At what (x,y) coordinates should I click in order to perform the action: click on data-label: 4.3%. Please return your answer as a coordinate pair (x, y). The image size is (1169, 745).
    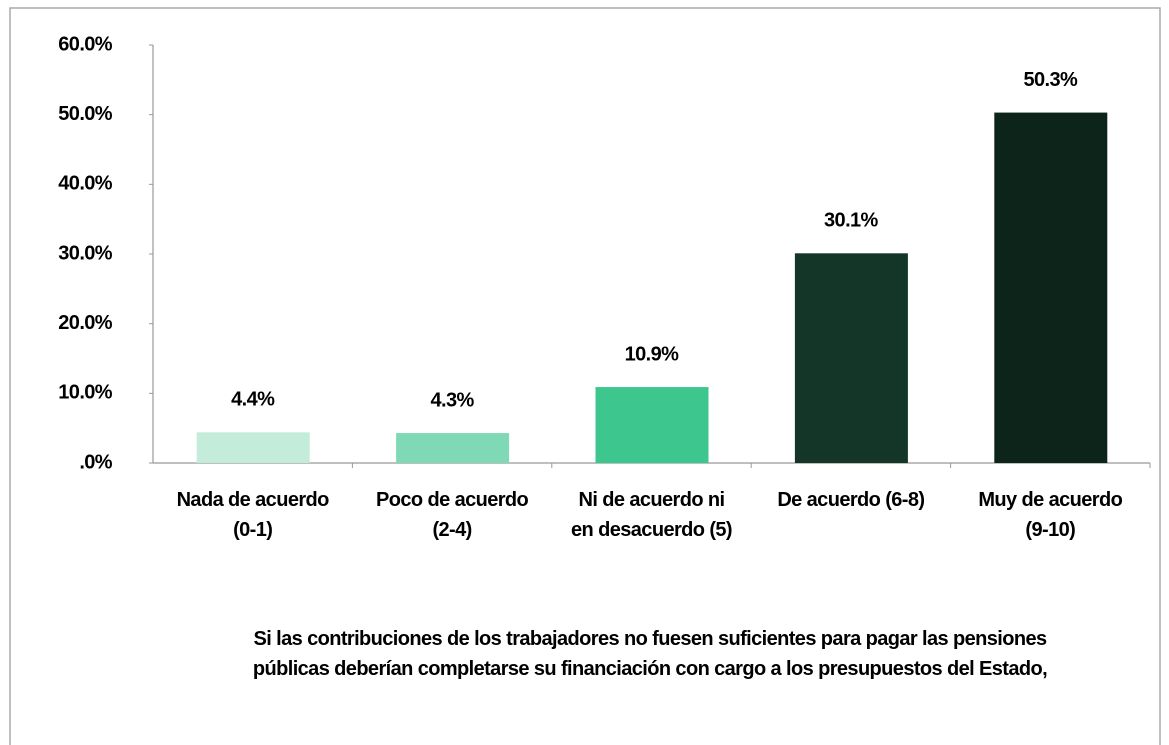
    Looking at the image, I should click on (453, 400).